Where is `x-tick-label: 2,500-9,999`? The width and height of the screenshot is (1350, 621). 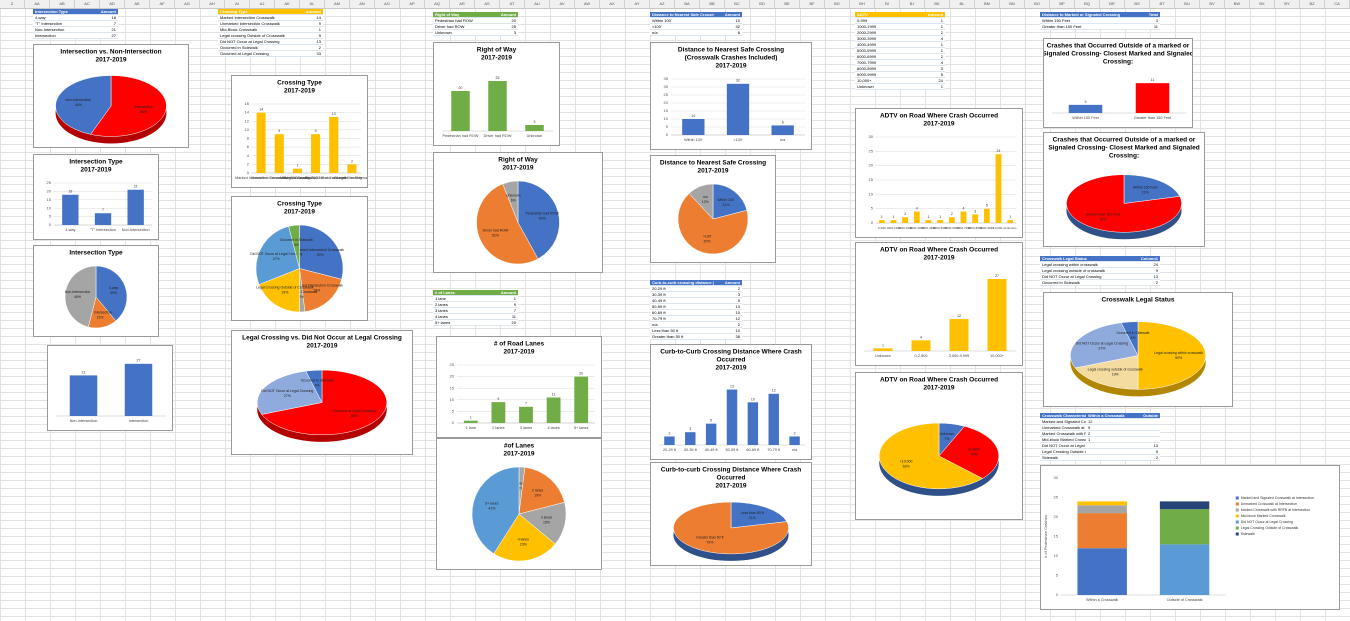
x-tick-label: 2,500-9,999 is located at coordinates (959, 356).